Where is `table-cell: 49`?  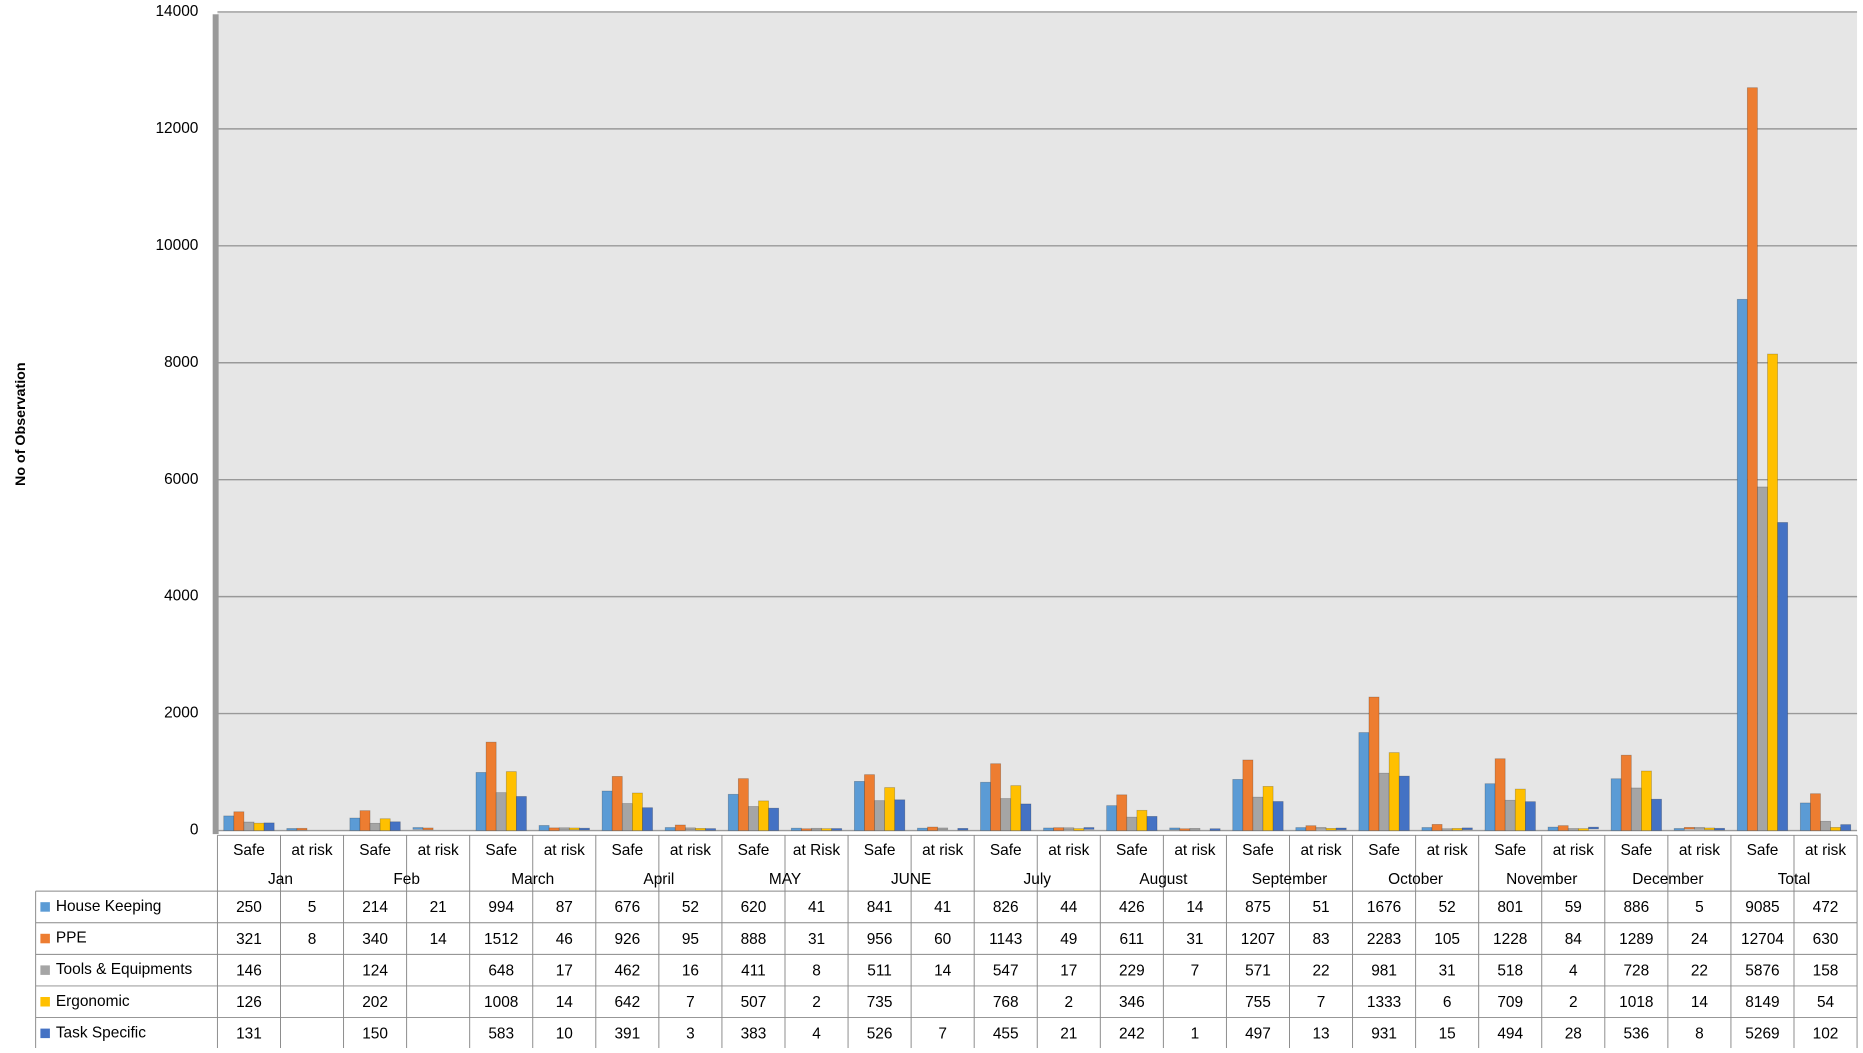
table-cell: 49 is located at coordinates (1068, 939).